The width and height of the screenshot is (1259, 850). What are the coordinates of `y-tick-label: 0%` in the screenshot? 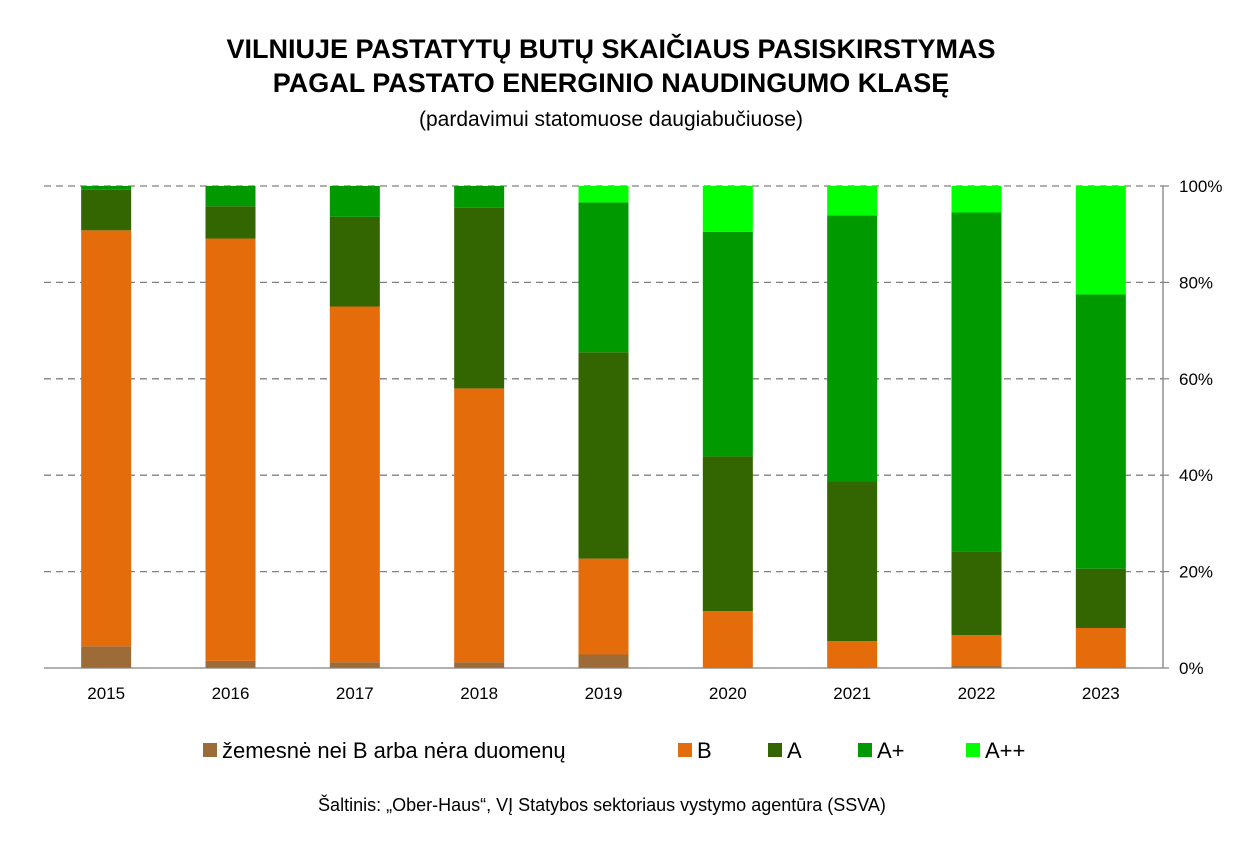 It's located at (1191, 668).